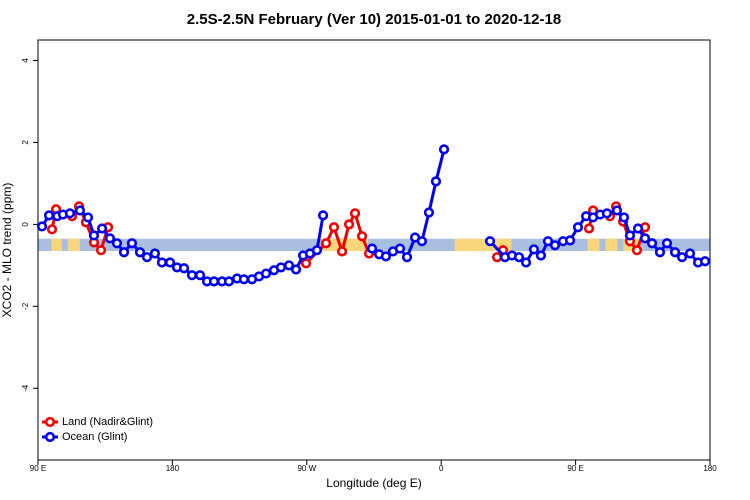 The image size is (750, 500). Describe the element at coordinates (441, 468) in the screenshot. I see `x-tick-label: 0` at that location.